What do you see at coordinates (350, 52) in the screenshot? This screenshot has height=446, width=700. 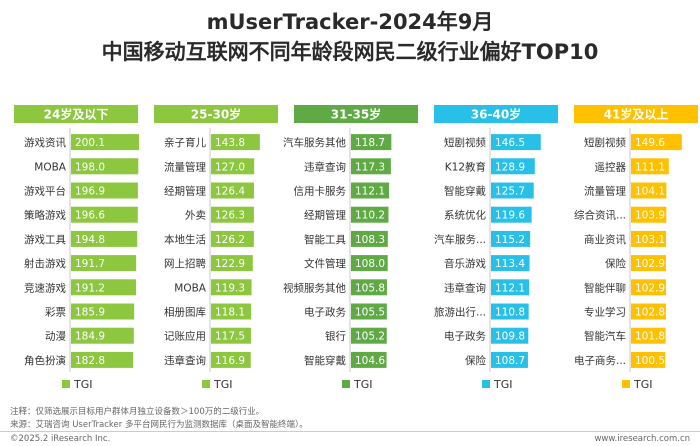 I see `chart-title-line2: 中国移动互联网不同年龄段网民二级行业偏好TOP10` at bounding box center [350, 52].